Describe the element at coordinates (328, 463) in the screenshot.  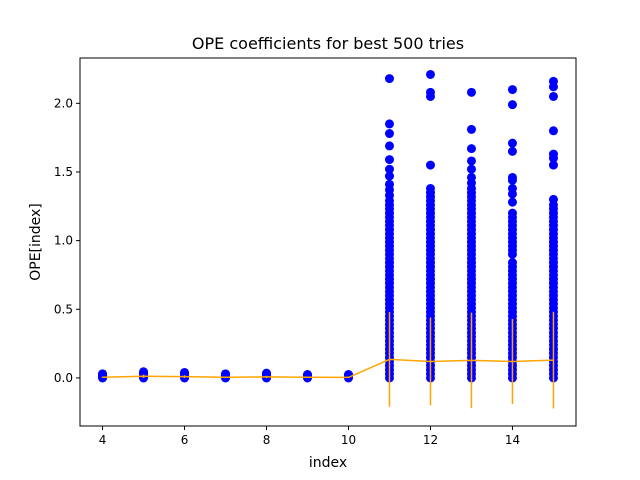
I see `x-axis-label: index` at that location.